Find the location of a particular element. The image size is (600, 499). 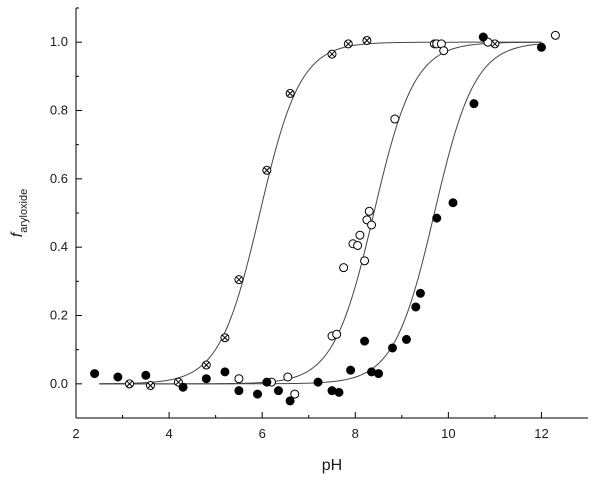

x-axis-title: pH is located at coordinates (332, 465).